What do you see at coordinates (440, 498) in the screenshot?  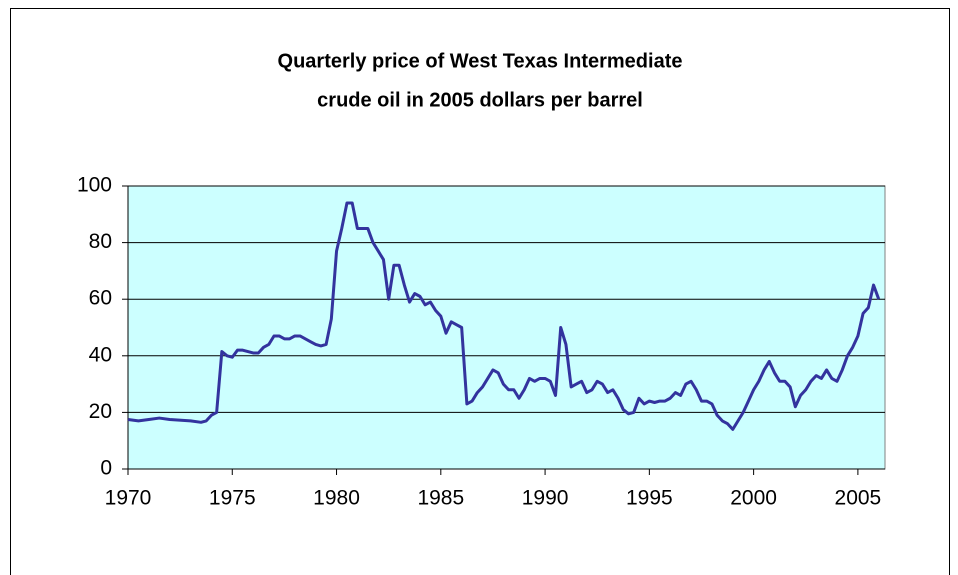 I see `x-tick-label: 1985` at bounding box center [440, 498].